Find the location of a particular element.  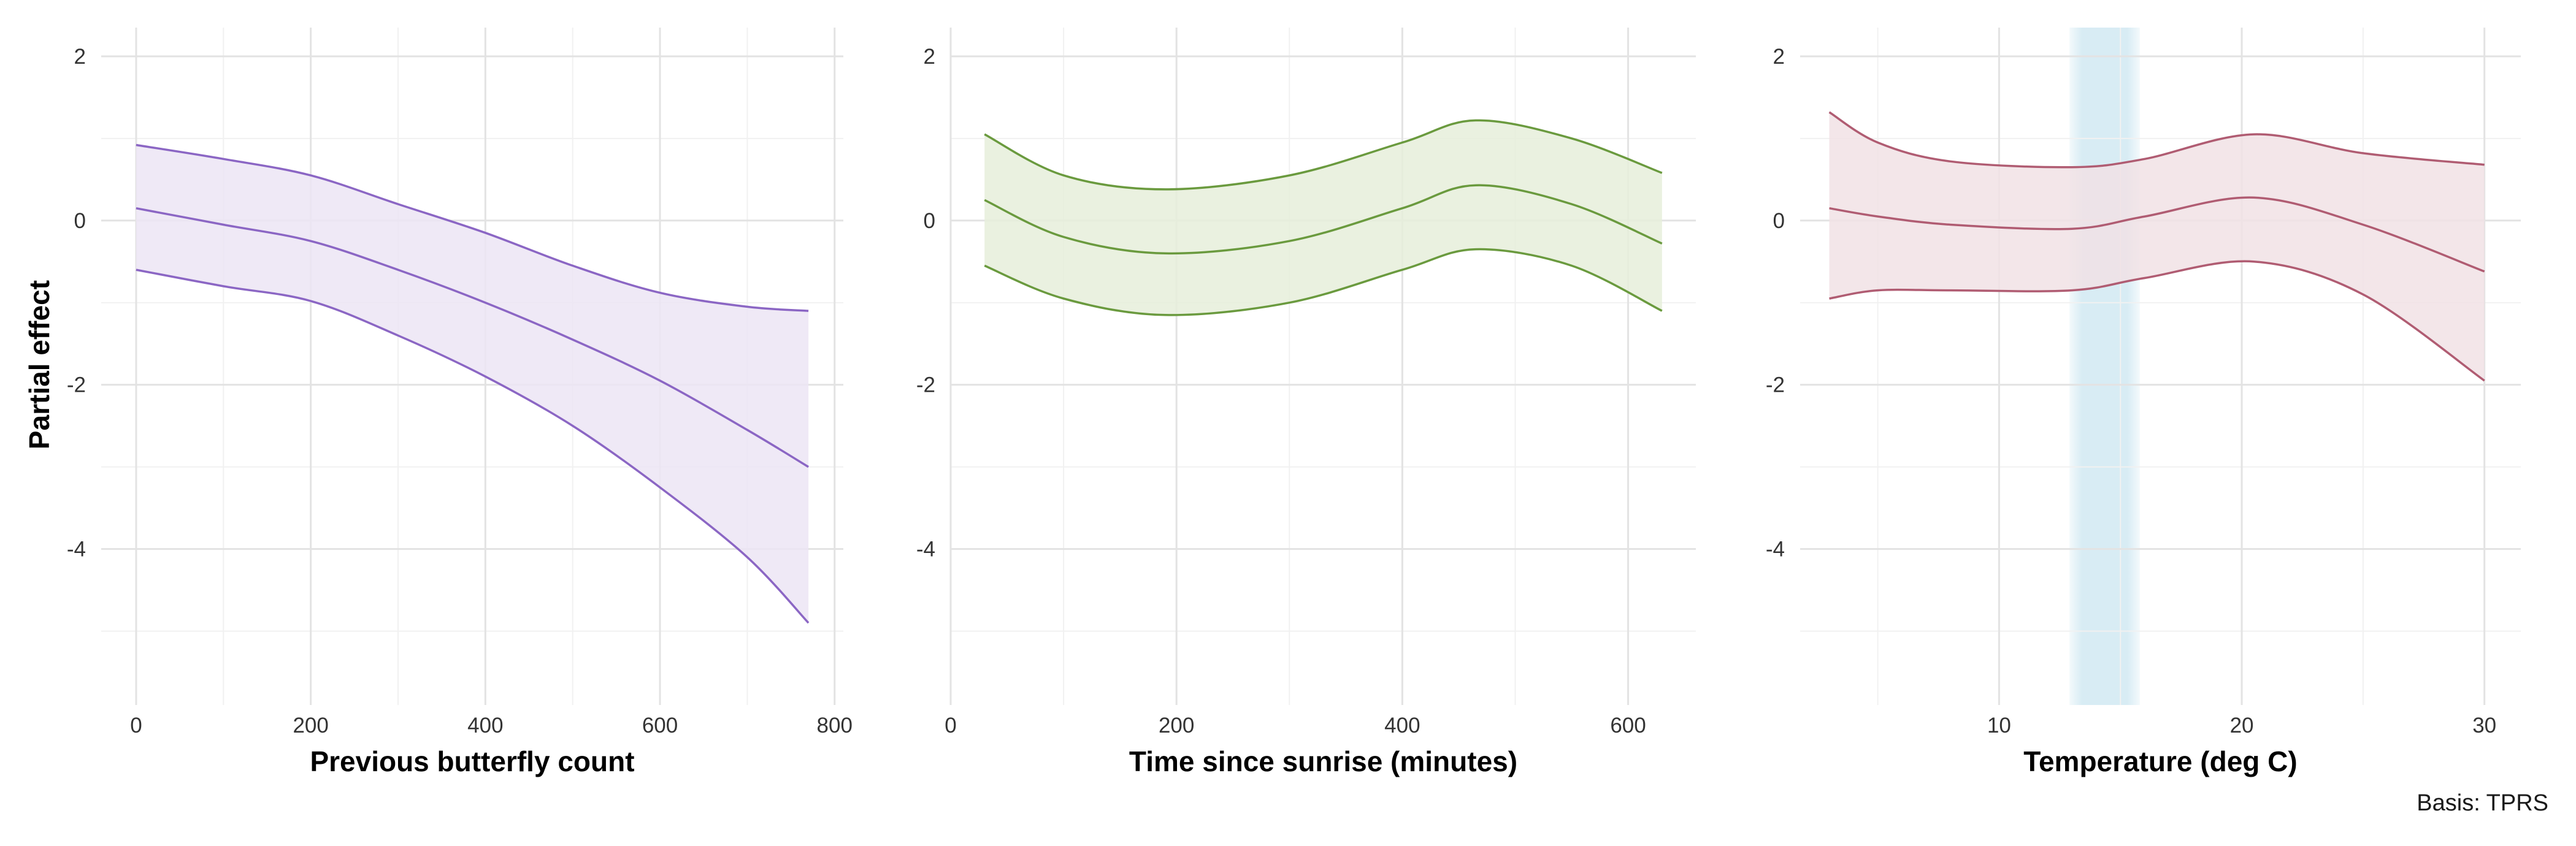

x-axis-title: Temperature (deg C) is located at coordinates (2160, 761).